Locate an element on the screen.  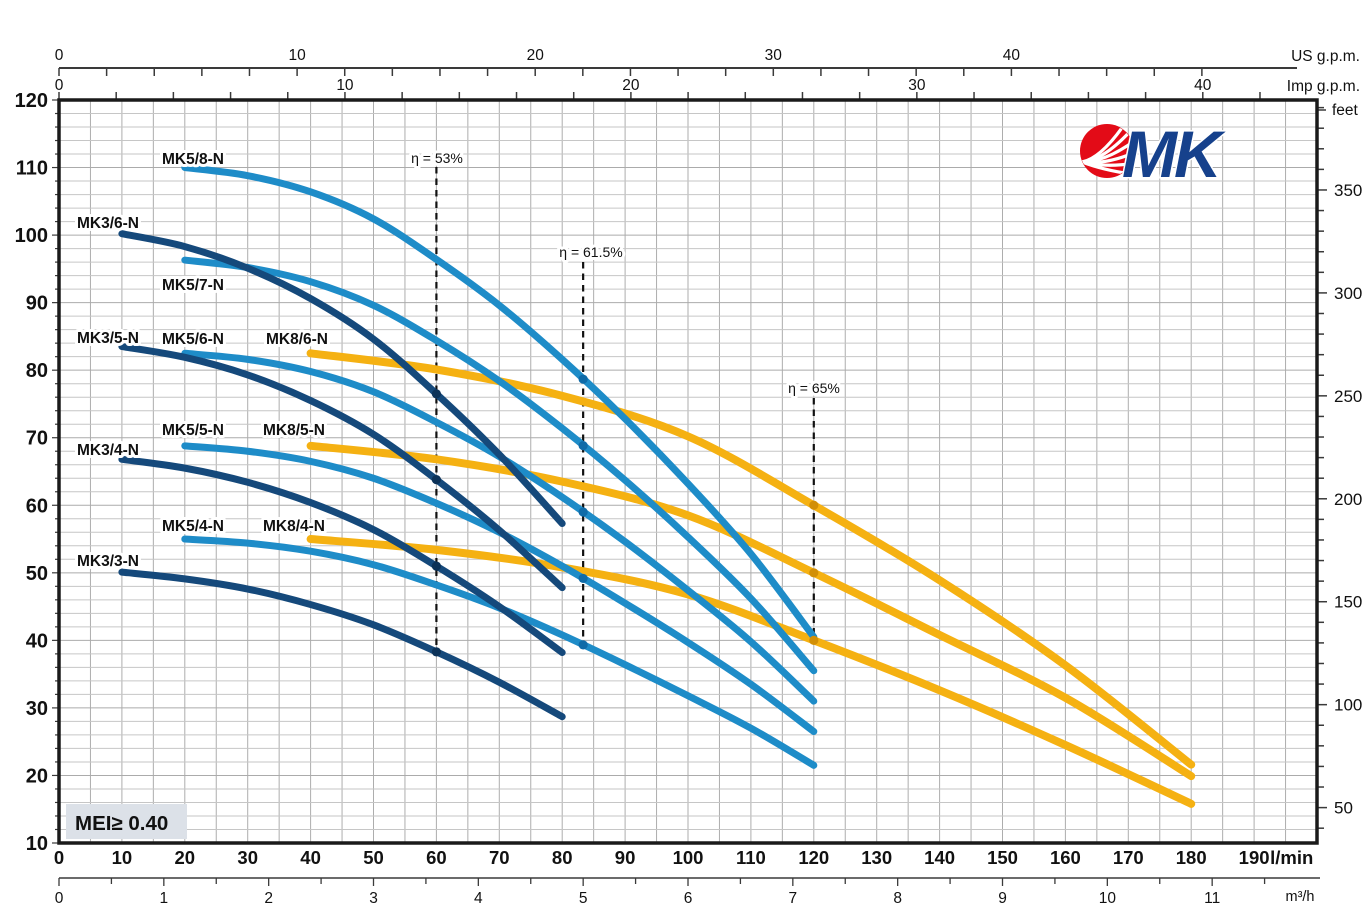
lmin-tick-label: 60 is located at coordinates (436, 857).